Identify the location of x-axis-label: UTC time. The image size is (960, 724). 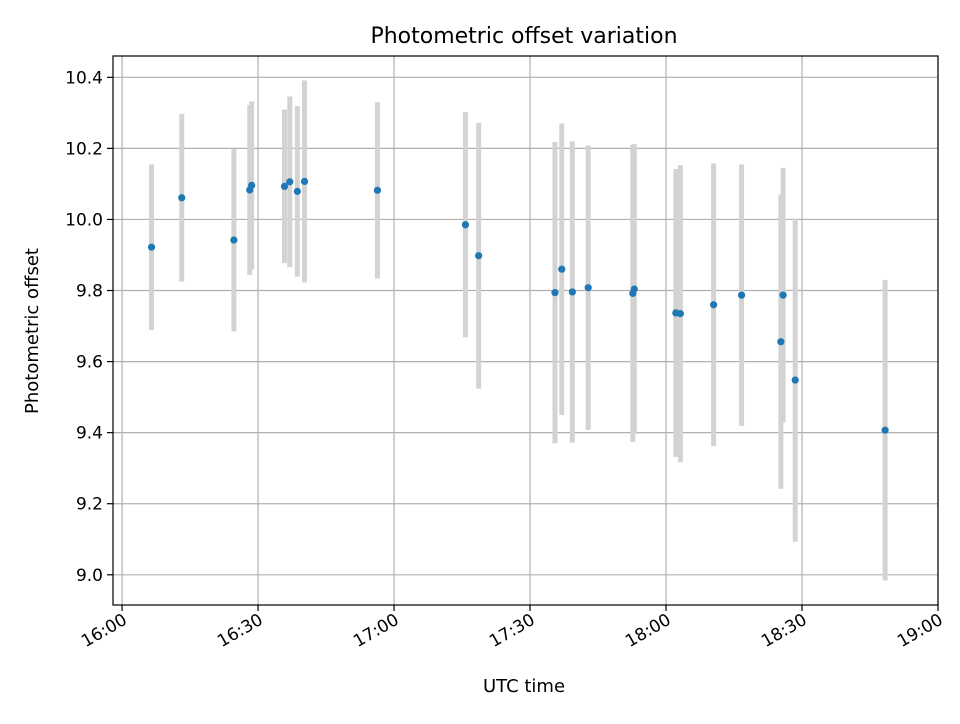
(524, 686).